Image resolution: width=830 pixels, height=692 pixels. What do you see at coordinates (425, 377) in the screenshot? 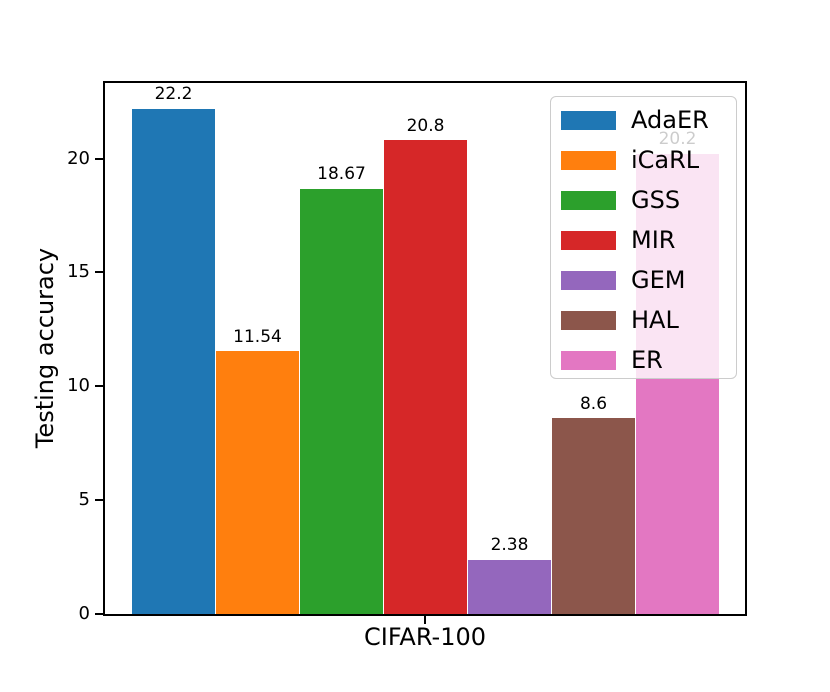
I see `bar-mir` at bounding box center [425, 377].